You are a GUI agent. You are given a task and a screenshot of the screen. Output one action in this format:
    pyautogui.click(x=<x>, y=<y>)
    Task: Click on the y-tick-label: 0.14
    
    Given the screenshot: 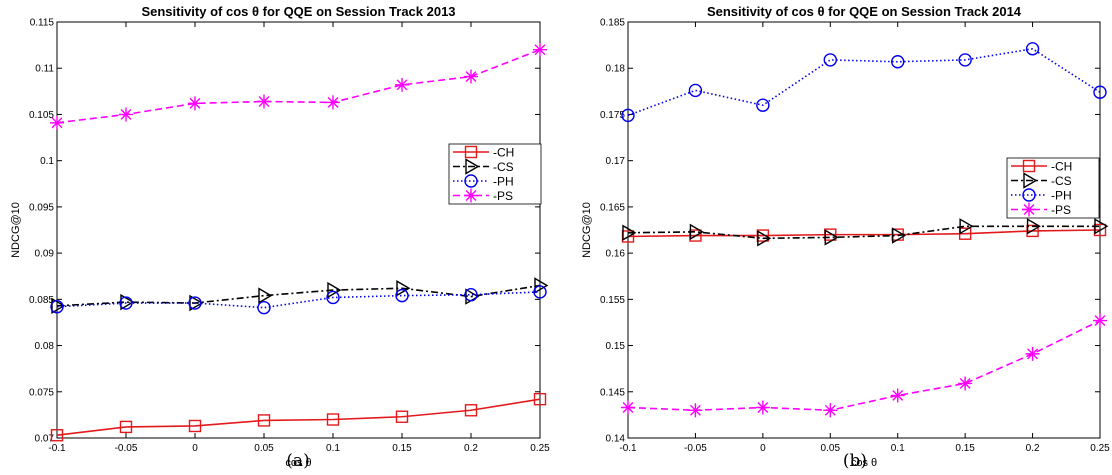 What is the action you would take?
    pyautogui.click(x=616, y=439)
    